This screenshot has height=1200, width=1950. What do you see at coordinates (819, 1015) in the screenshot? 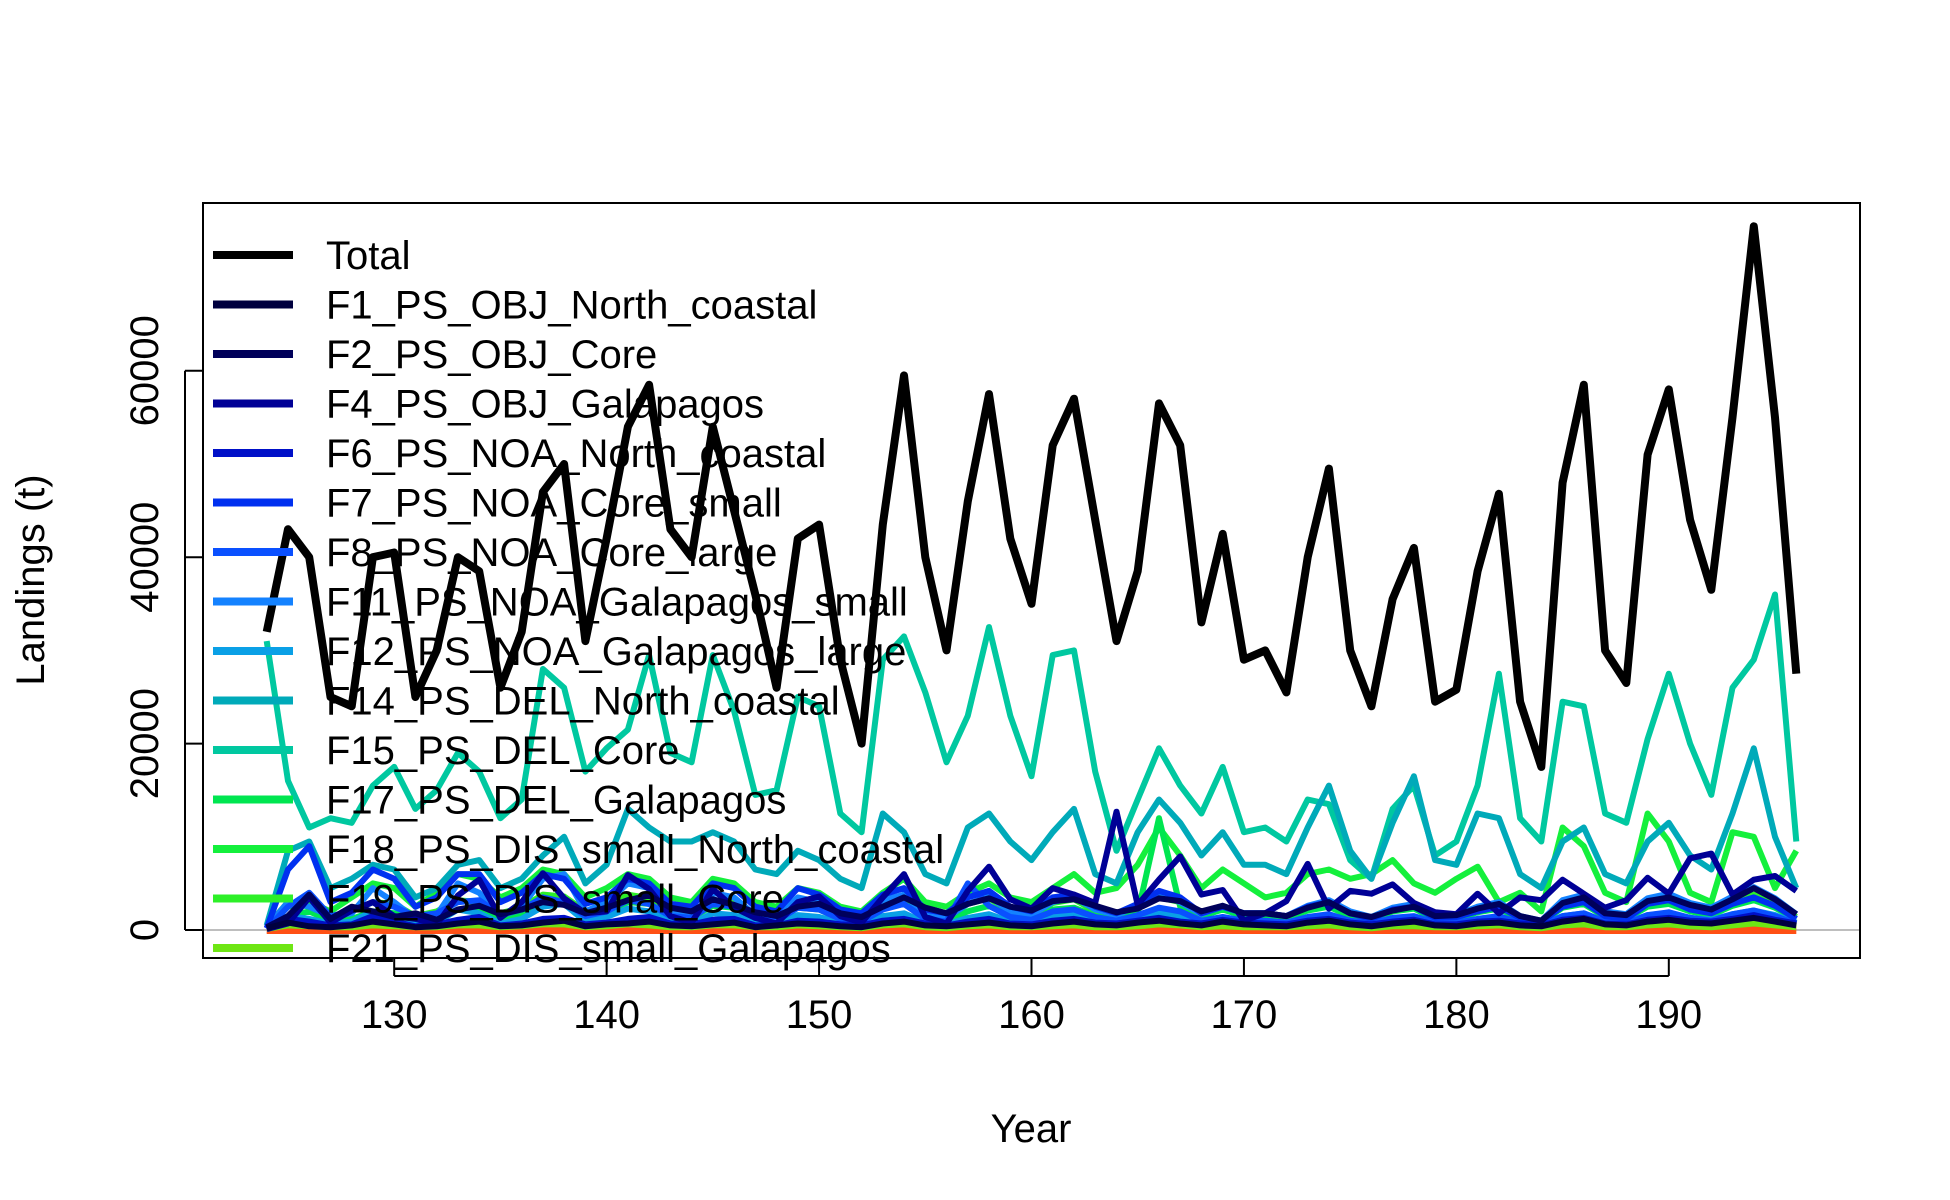
I see `x-tick-label: 150` at bounding box center [819, 1015].